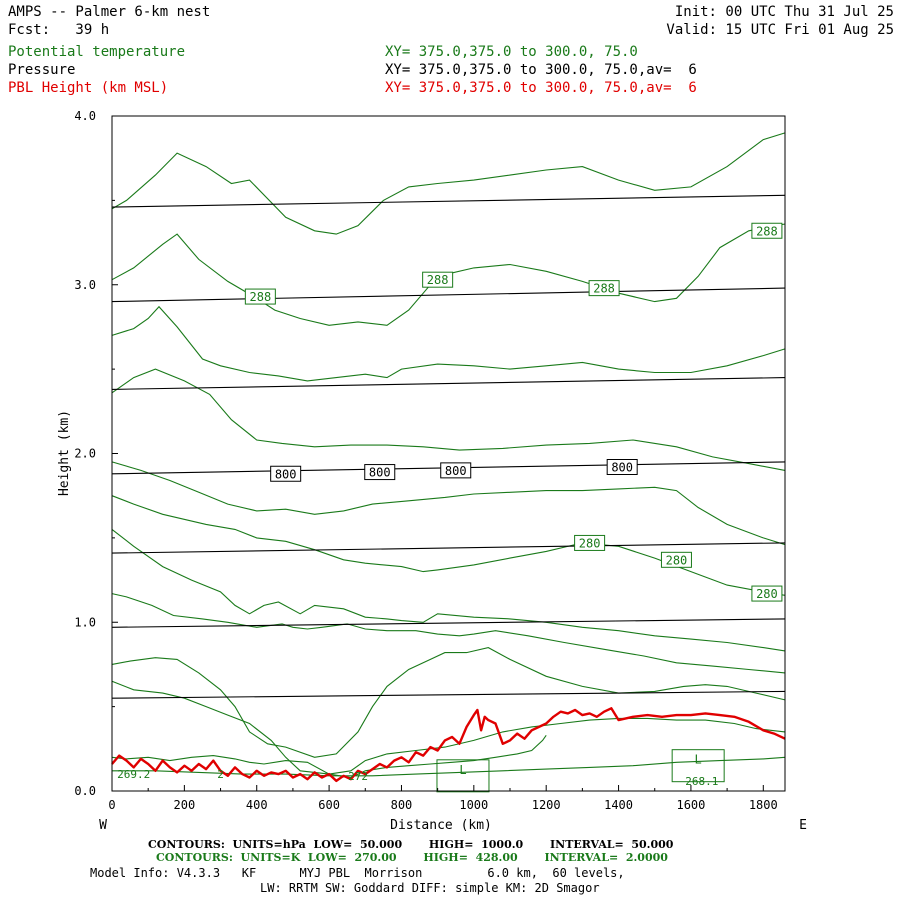  I want to click on x-axis-label: Distance (km), so click(441, 825).